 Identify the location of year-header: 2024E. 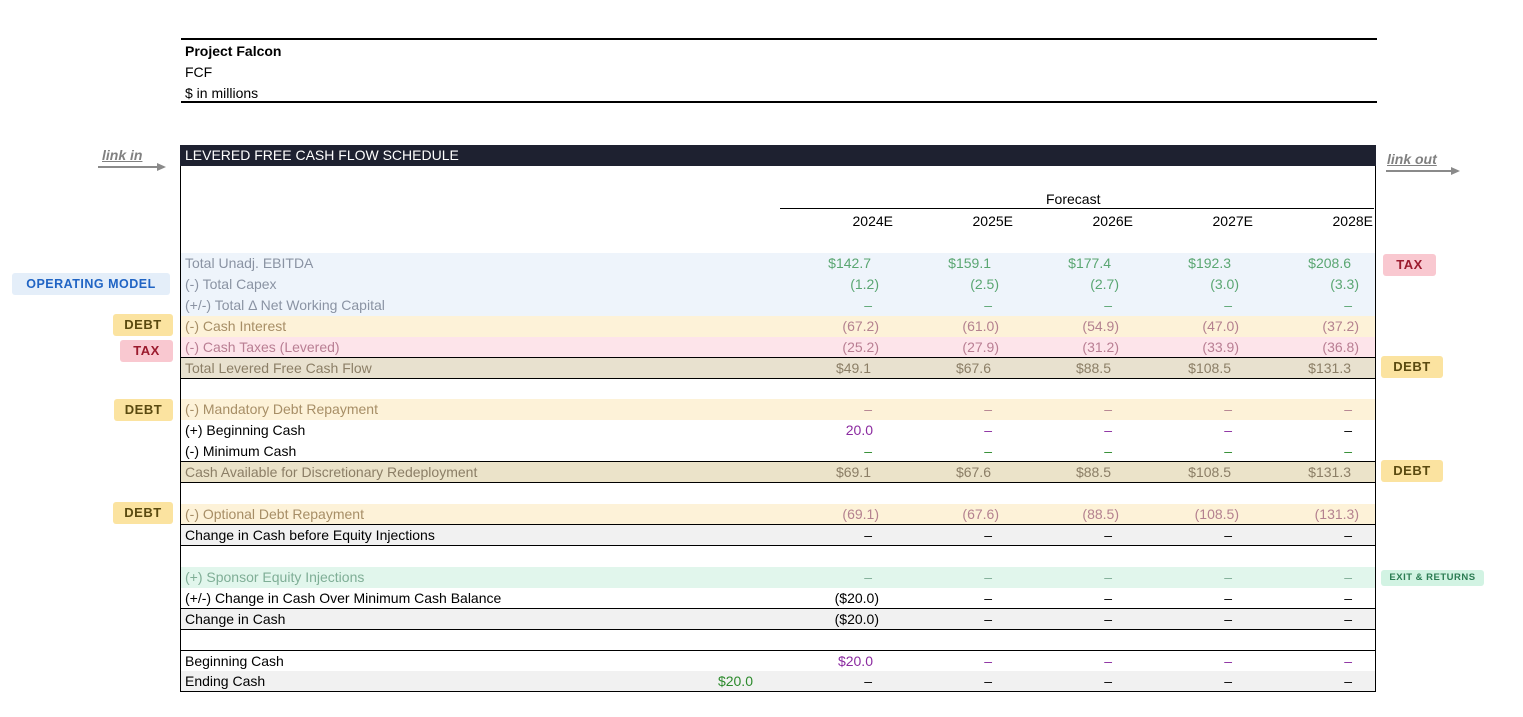
(872, 221).